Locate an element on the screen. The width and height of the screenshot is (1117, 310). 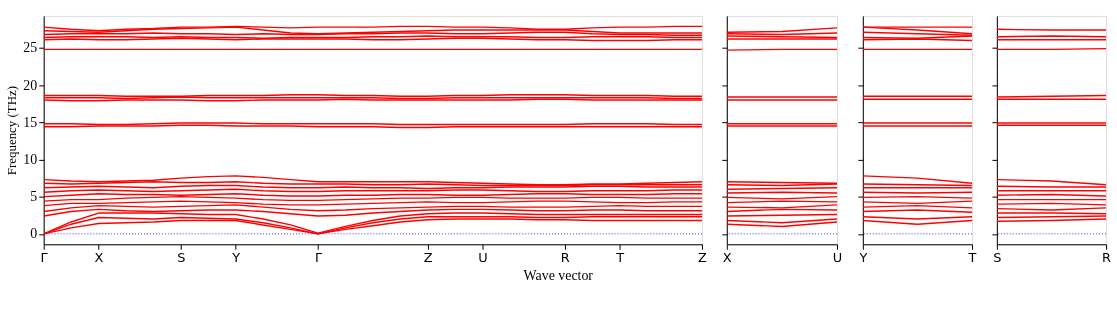
y-tick-label: 10 is located at coordinates (30, 159).